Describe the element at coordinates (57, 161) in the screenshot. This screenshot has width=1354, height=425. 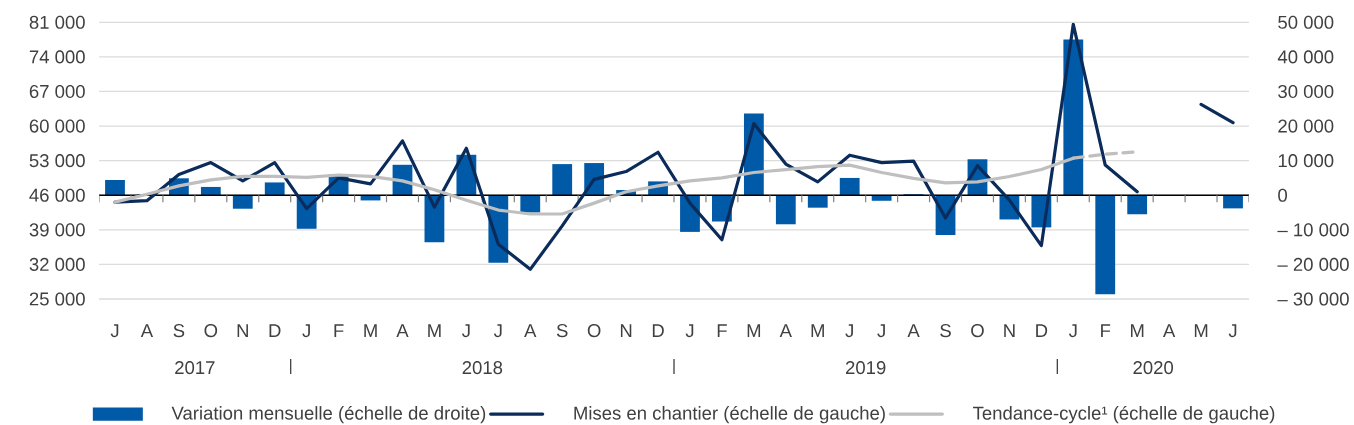
I see `y-tick-label: 53 000` at that location.